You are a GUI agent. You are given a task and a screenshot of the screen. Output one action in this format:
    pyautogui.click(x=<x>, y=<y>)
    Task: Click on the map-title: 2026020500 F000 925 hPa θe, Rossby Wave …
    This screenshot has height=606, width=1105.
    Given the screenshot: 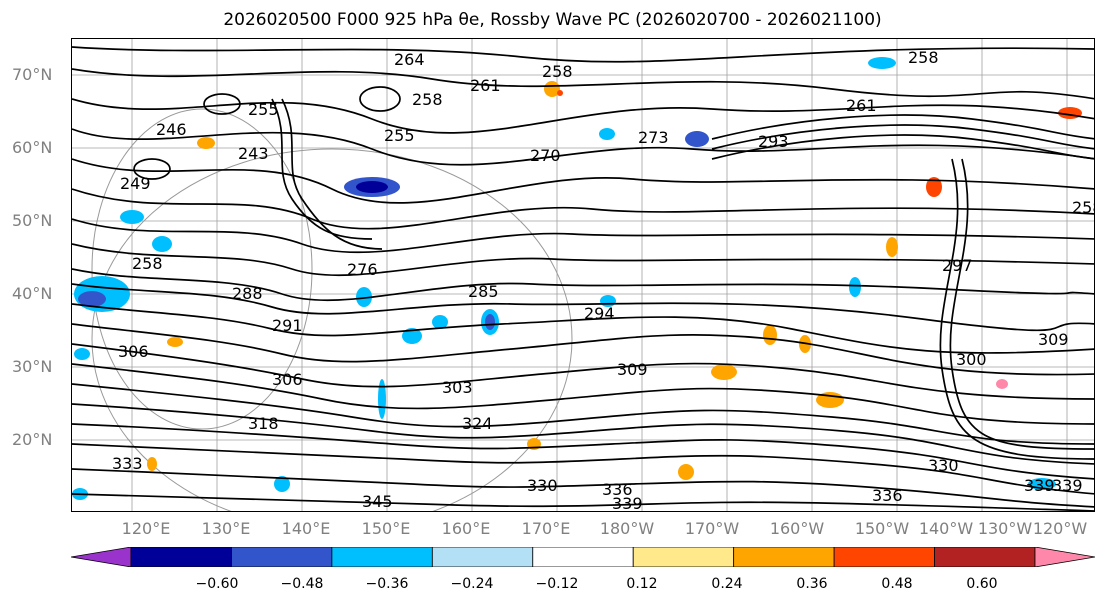 What is the action you would take?
    pyautogui.click(x=552, y=20)
    